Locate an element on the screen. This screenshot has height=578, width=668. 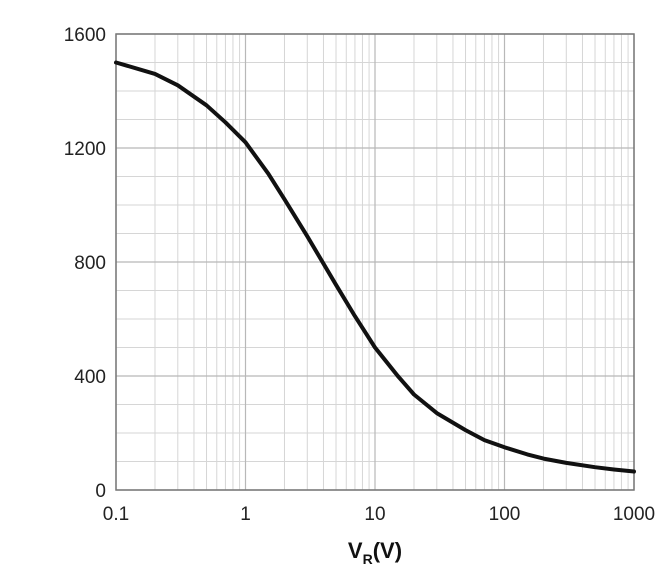
y-tick-label: 1200 is located at coordinates (85, 149).